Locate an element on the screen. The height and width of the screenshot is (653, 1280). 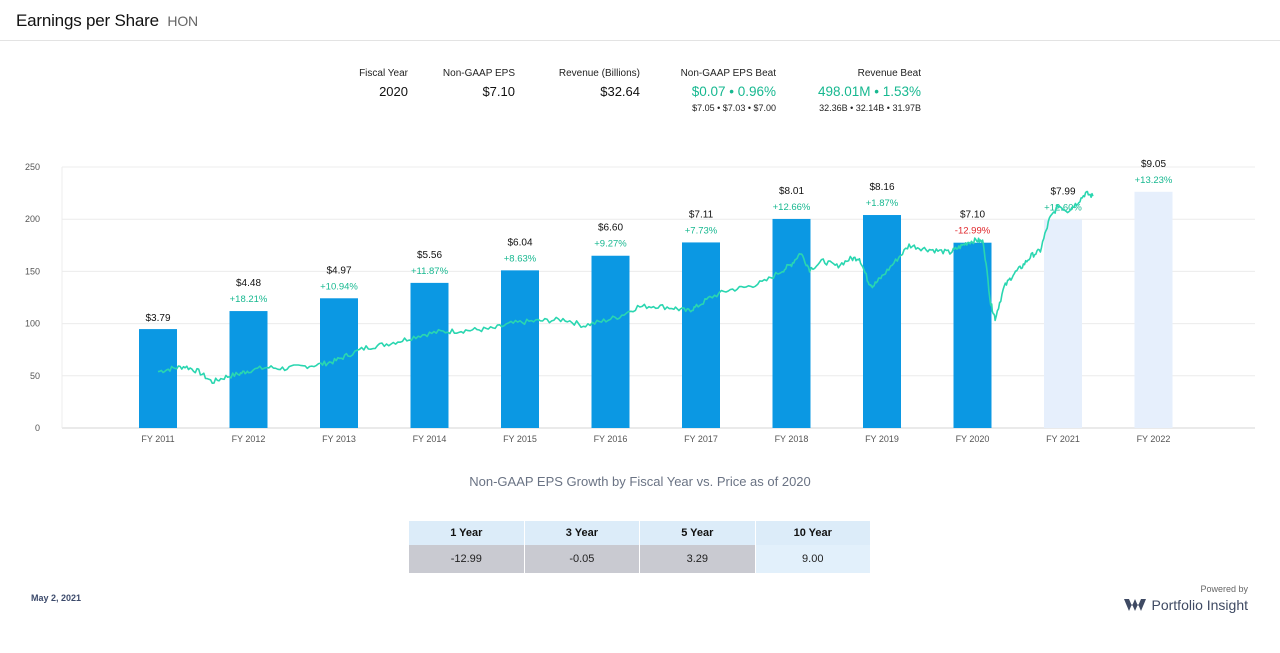
stat-sub: $7.05 • $7.03 • $7.00 is located at coordinates (734, 108).